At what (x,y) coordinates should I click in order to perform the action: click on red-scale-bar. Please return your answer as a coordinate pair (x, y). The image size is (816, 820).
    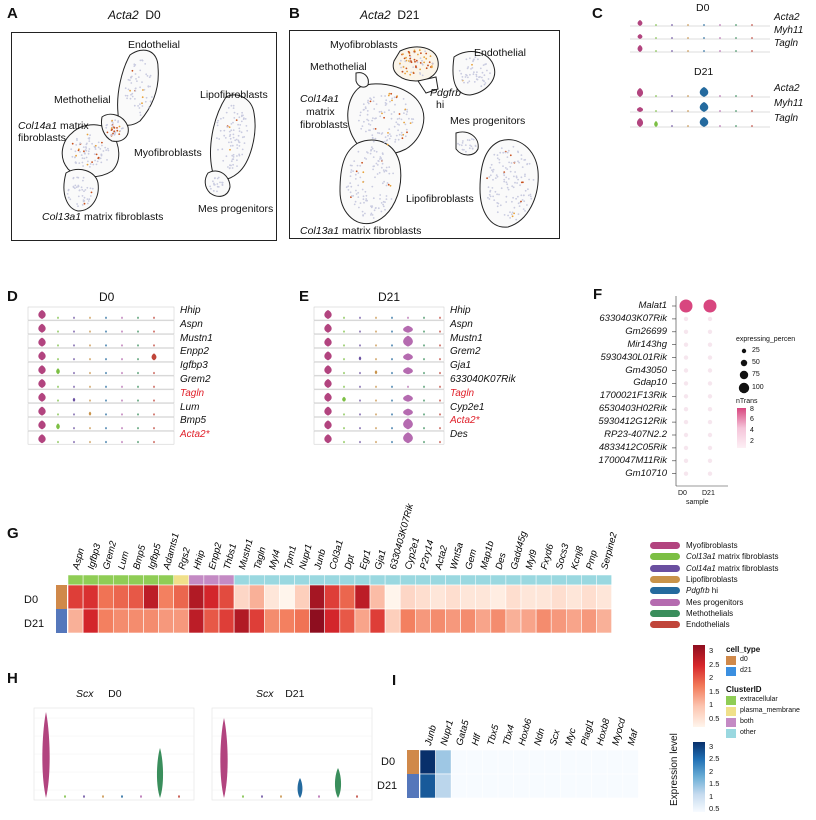
    Looking at the image, I should click on (699, 686).